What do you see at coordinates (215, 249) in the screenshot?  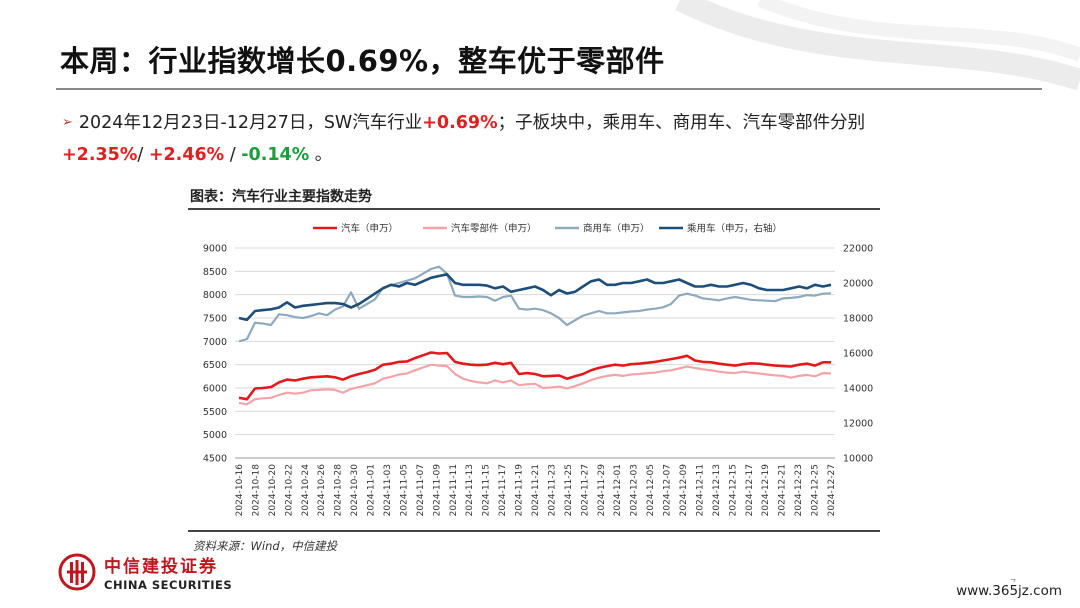 I see `y-left-tick-label: 9000` at bounding box center [215, 249].